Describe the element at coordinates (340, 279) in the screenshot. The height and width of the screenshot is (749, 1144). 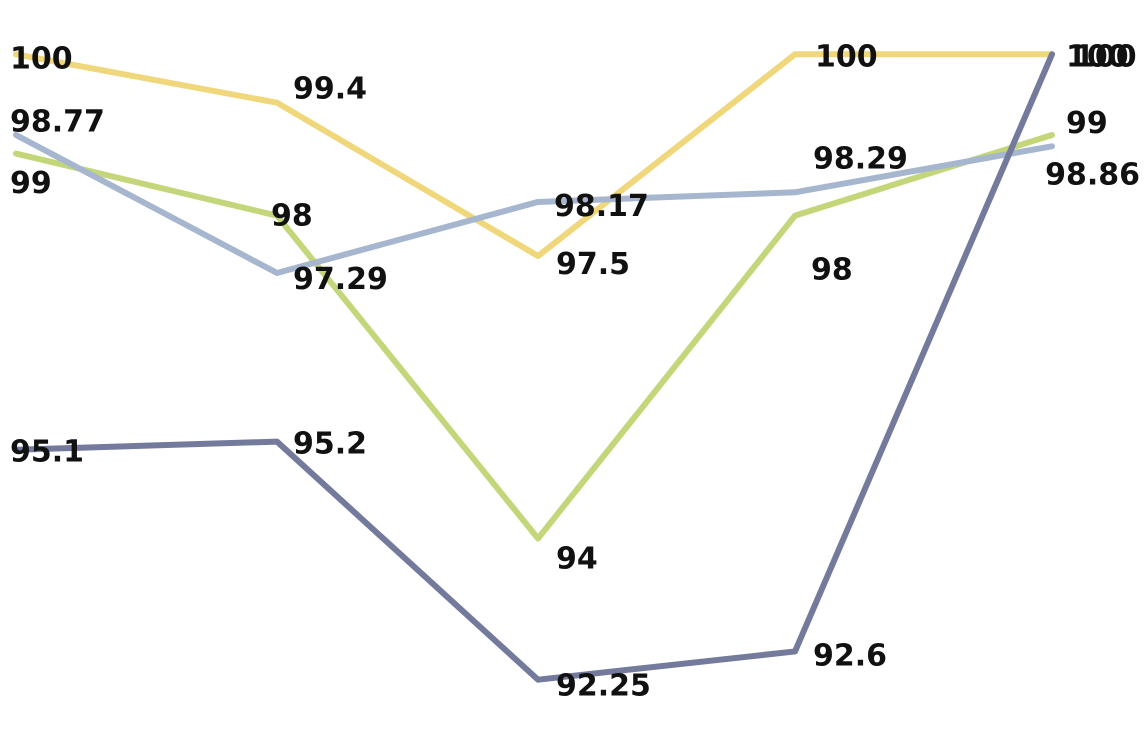
I see `data-label: 97.29` at that location.